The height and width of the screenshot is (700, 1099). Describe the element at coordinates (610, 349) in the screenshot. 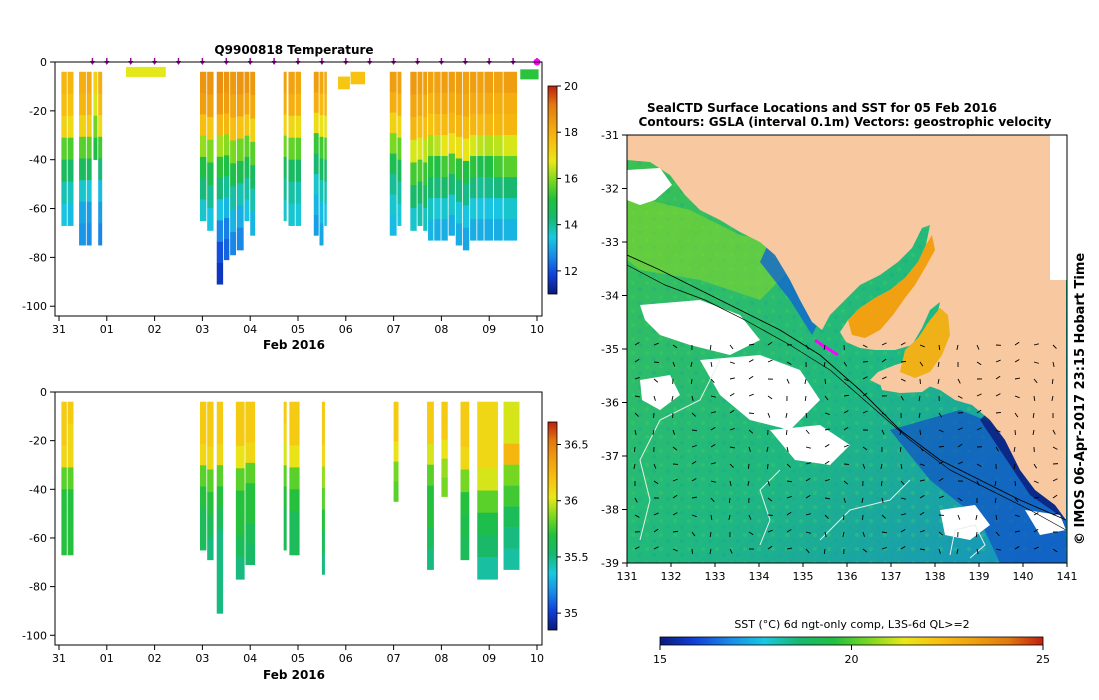

I see `map-y-tick-label: -35` at that location.